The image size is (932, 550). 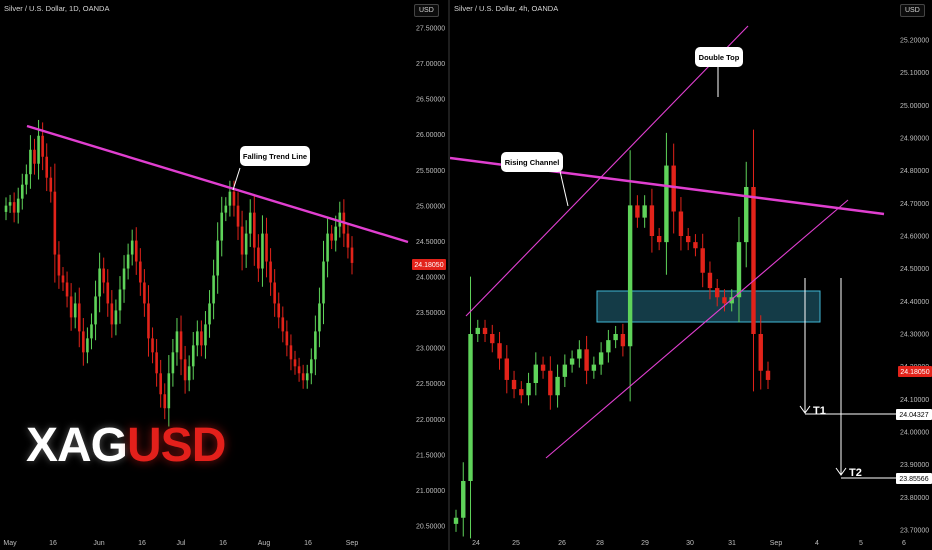 I want to click on h4-symbol-title: Silver / U.S. Dollar, 4h, OANDA, so click(x=506, y=8).